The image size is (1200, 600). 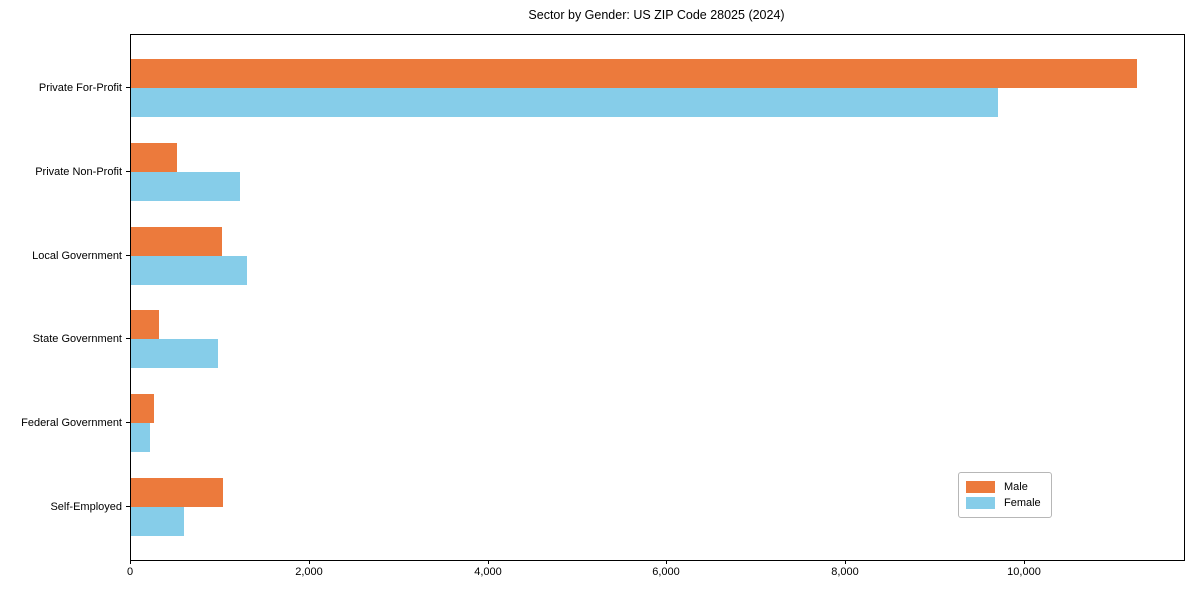 I want to click on x-tick-label: 0, so click(x=130, y=572).